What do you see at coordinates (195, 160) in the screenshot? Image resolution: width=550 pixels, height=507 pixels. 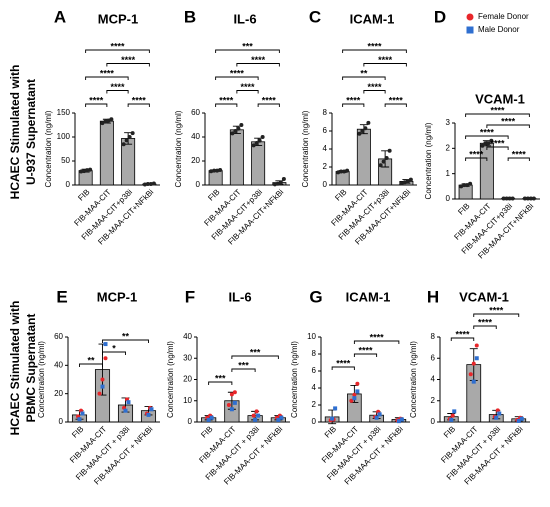 I see `y-tick-label: 20` at bounding box center [195, 160].